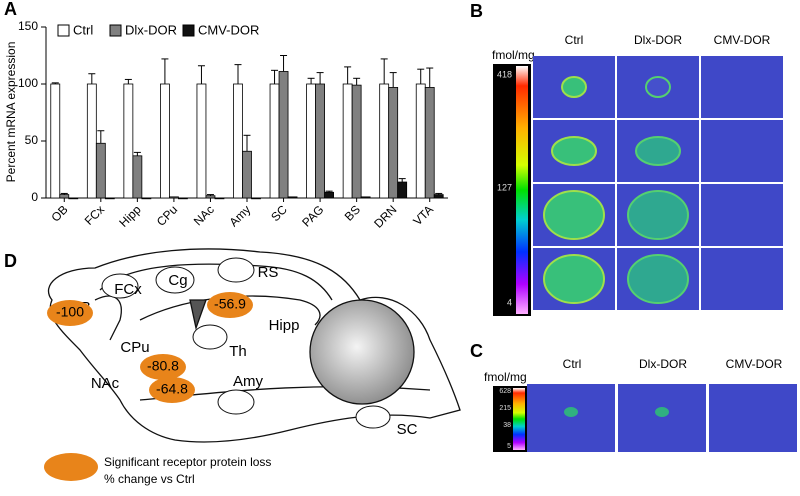 Image resolution: width=800 pixels, height=496 pixels. Describe the element at coordinates (10, 261) in the screenshot. I see `panel-label: D` at that location.